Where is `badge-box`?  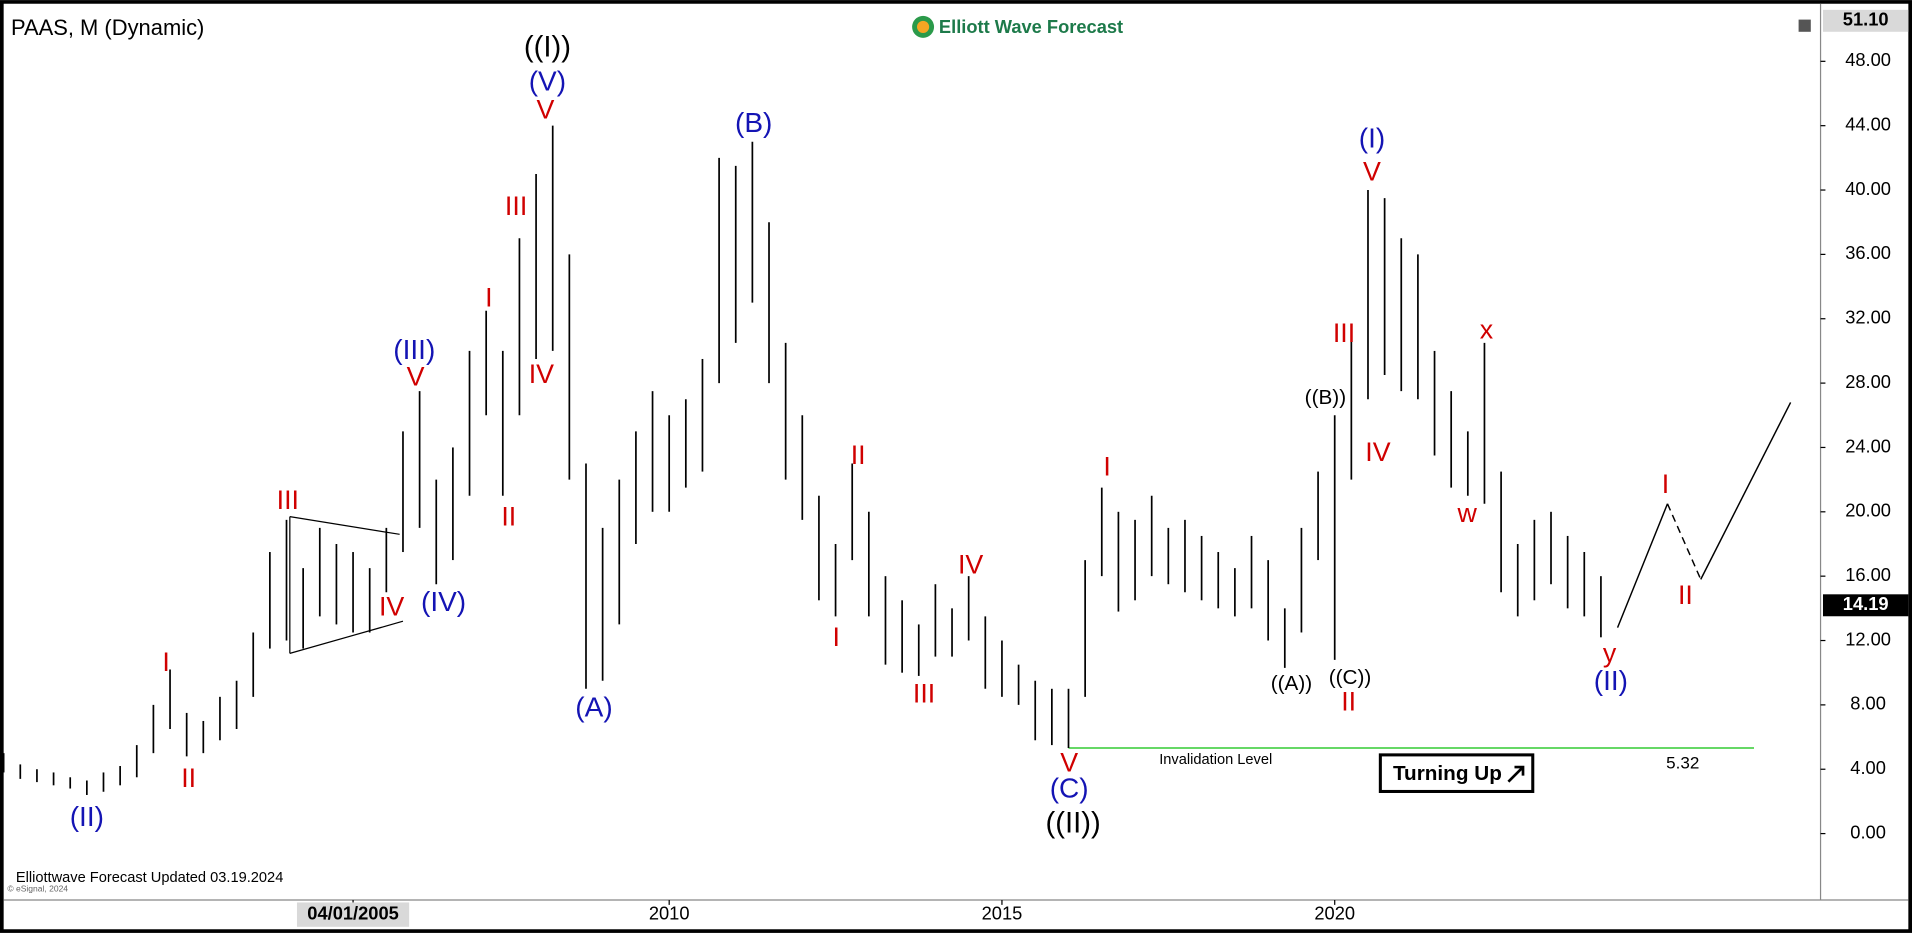 badge-box is located at coordinates (1456, 773).